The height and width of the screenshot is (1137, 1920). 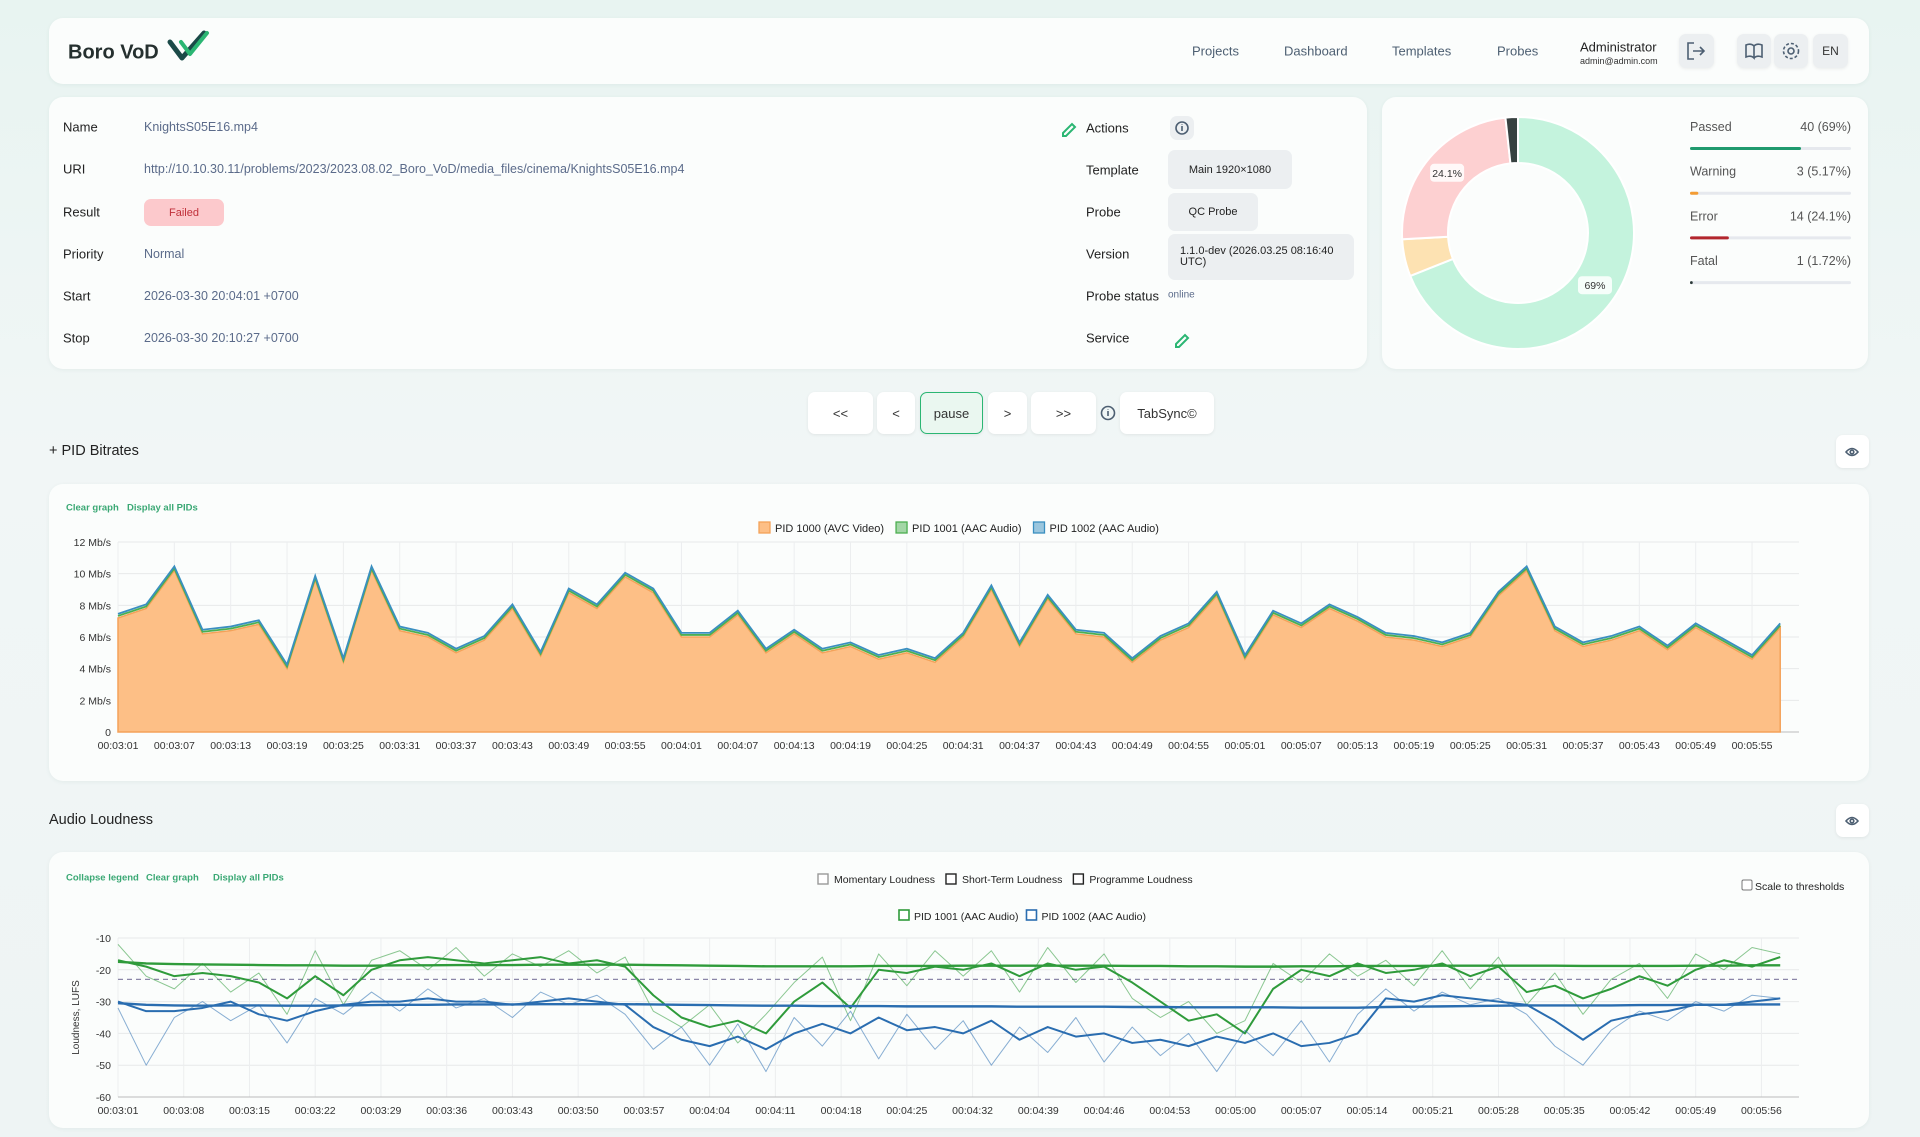 What do you see at coordinates (896, 413) in the screenshot?
I see `control-button: <` at bounding box center [896, 413].